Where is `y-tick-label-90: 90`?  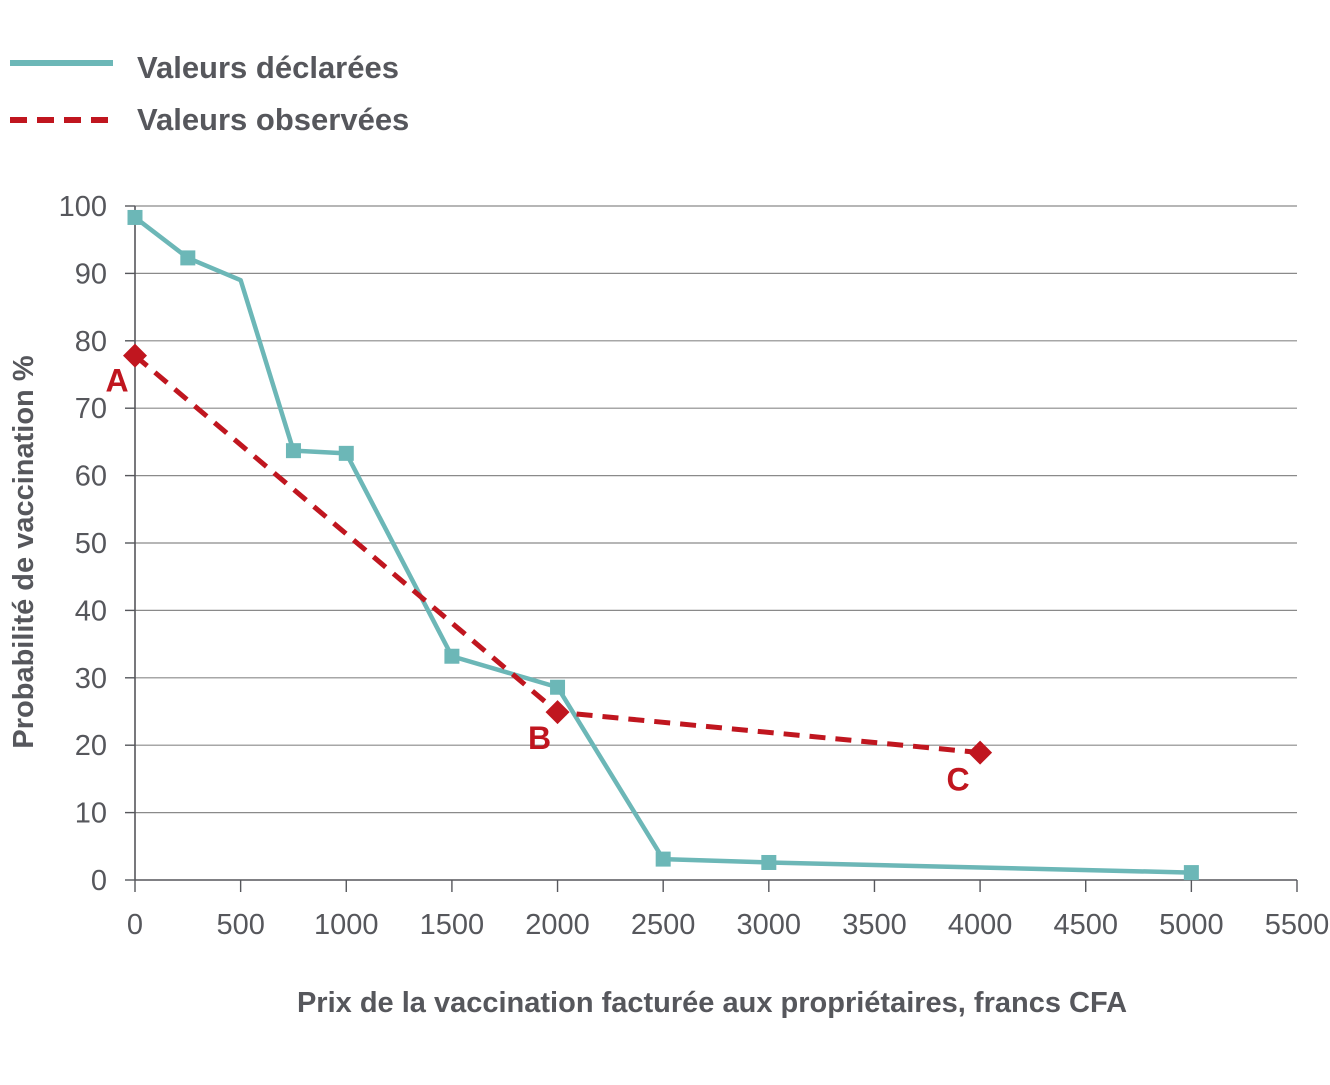 y-tick-label-90: 90 is located at coordinates (91, 274).